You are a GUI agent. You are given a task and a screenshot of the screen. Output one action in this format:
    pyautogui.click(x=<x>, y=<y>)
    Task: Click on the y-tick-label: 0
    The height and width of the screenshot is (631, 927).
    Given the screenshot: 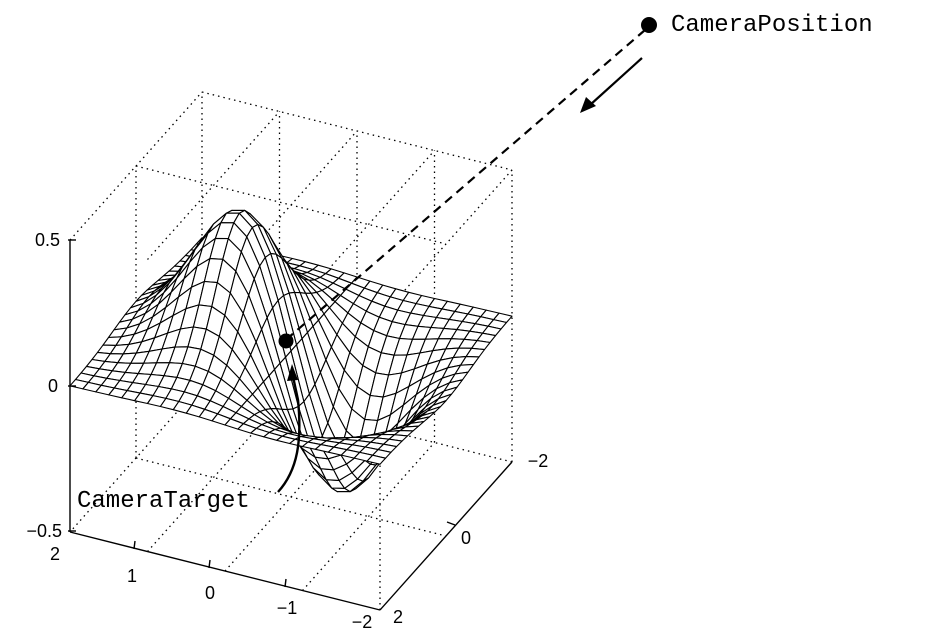 What is the action you would take?
    pyautogui.click(x=466, y=538)
    